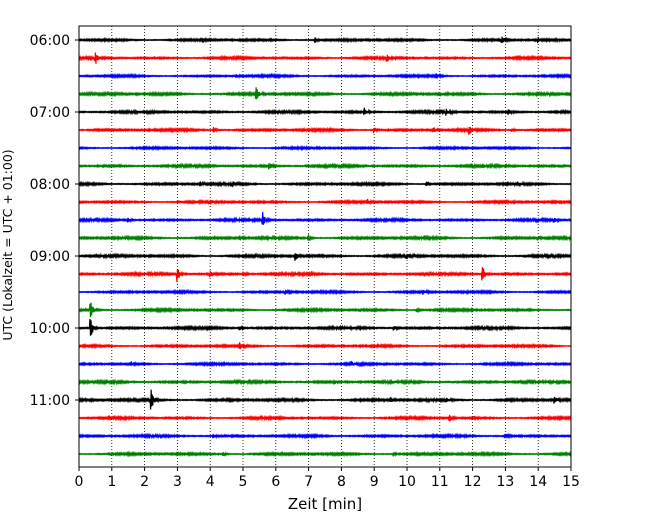 The height and width of the screenshot is (524, 650). What do you see at coordinates (341, 482) in the screenshot?
I see `x-tick-label: 8` at bounding box center [341, 482].